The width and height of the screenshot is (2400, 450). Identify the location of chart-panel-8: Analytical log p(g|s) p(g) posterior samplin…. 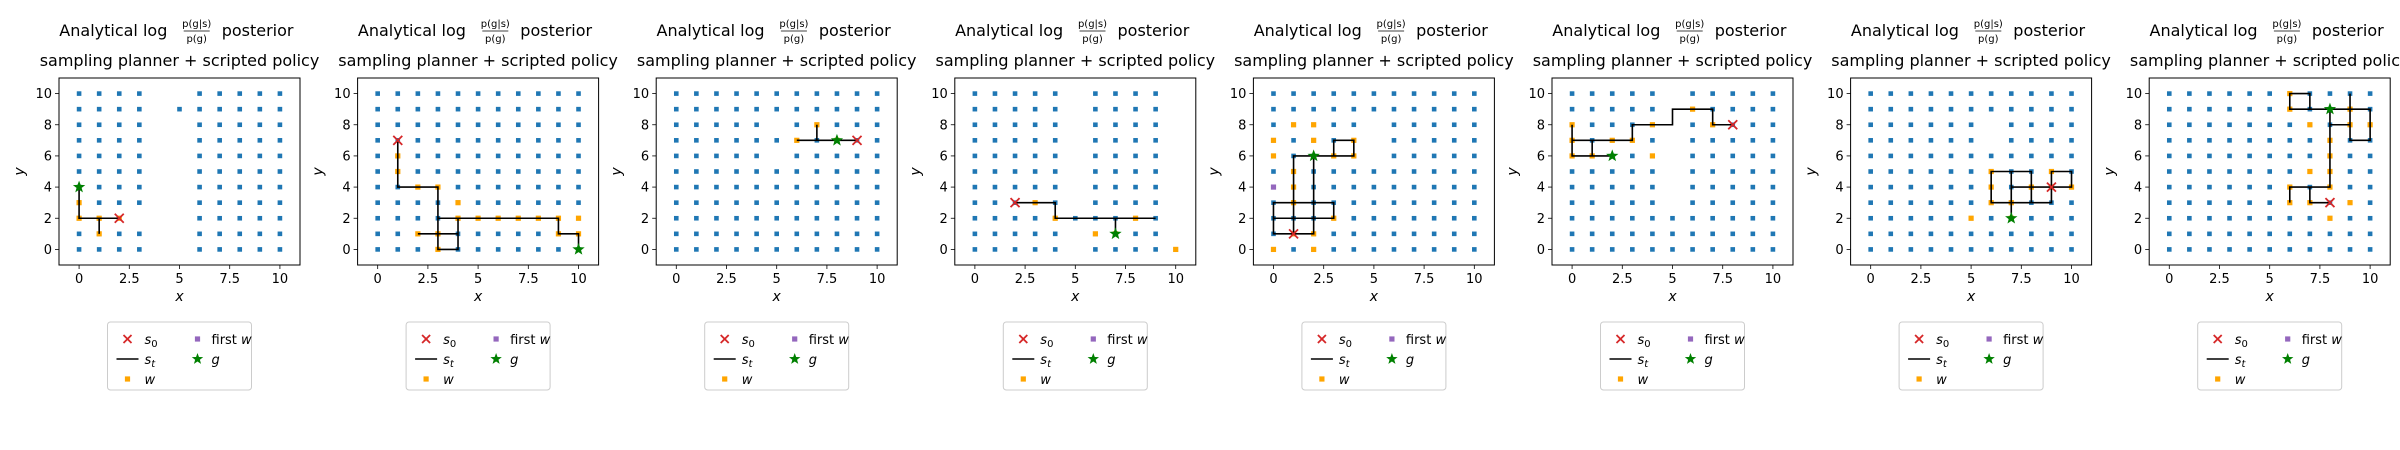
(2251, 205).